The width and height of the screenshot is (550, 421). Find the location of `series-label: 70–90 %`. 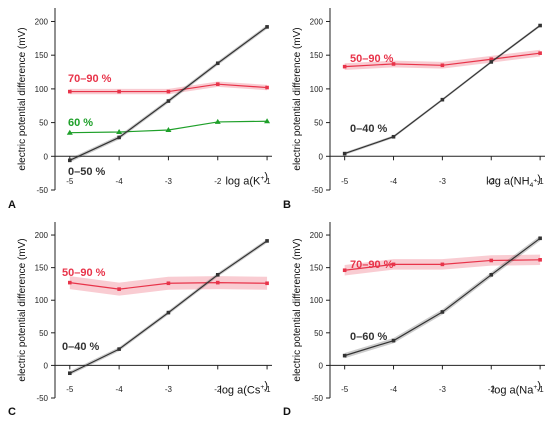

series-label: 70–90 % is located at coordinates (372, 265).